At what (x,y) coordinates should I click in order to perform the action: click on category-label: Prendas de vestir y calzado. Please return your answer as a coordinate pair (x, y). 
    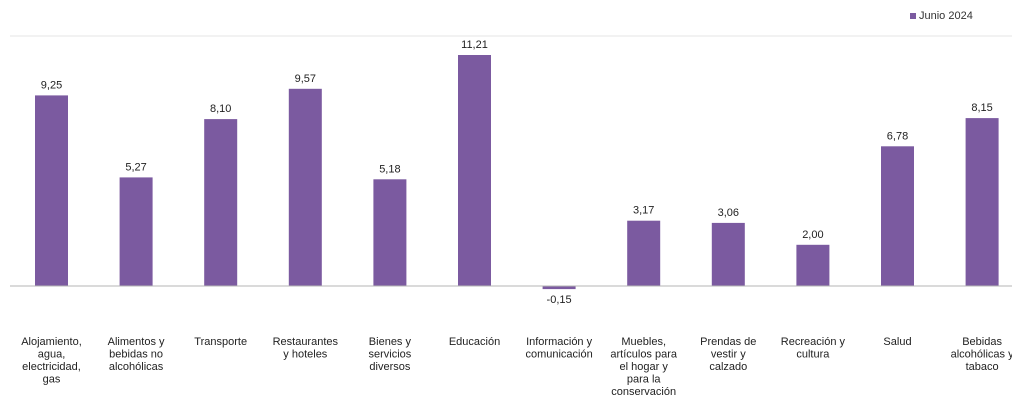
    Looking at the image, I should click on (728, 354).